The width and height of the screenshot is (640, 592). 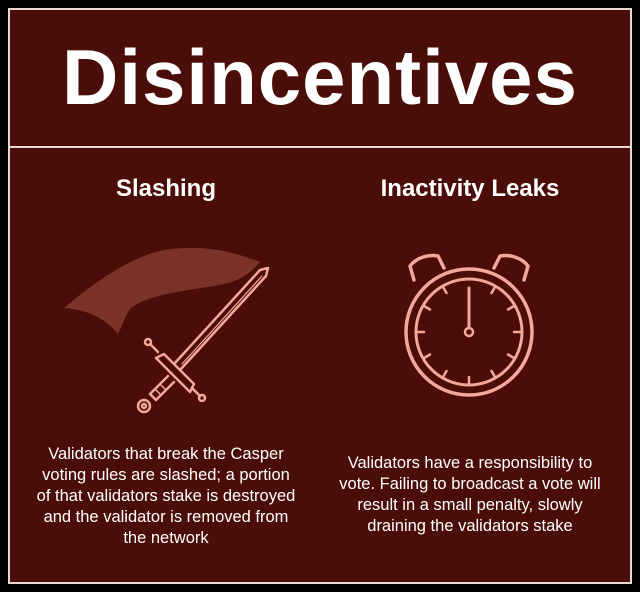 I want to click on stopwatch-icon, so click(x=469, y=325).